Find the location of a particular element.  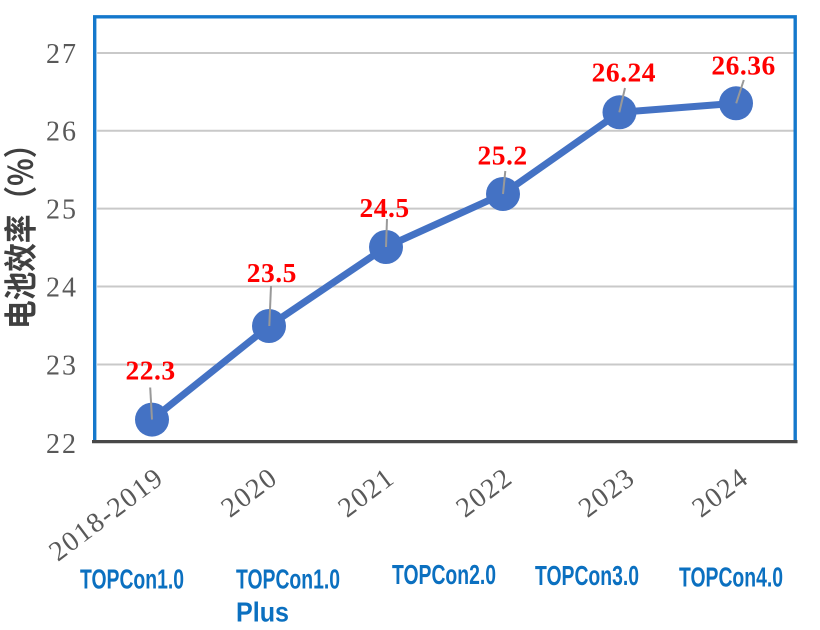

svg-text: 23.5 is located at coordinates (272, 272).